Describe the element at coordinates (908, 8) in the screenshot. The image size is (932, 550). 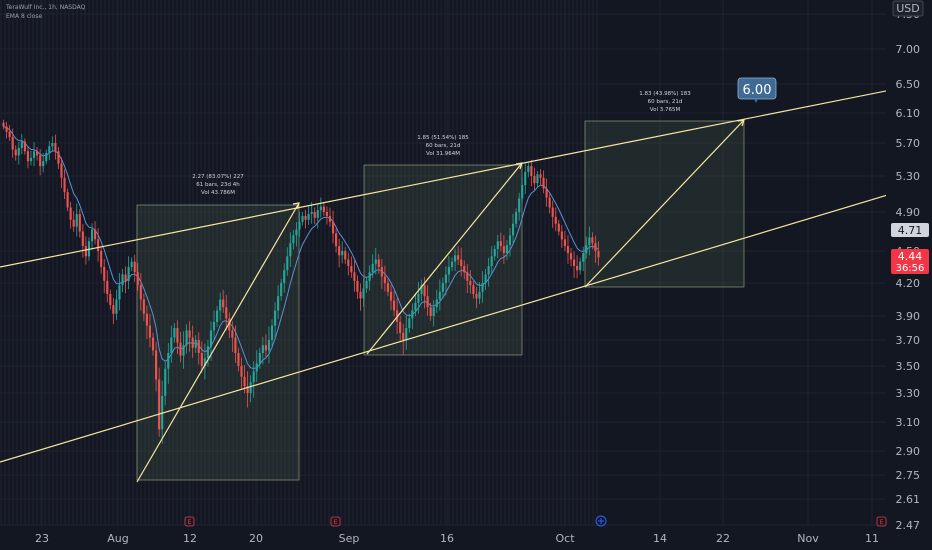
I see `currency-label: USD` at that location.